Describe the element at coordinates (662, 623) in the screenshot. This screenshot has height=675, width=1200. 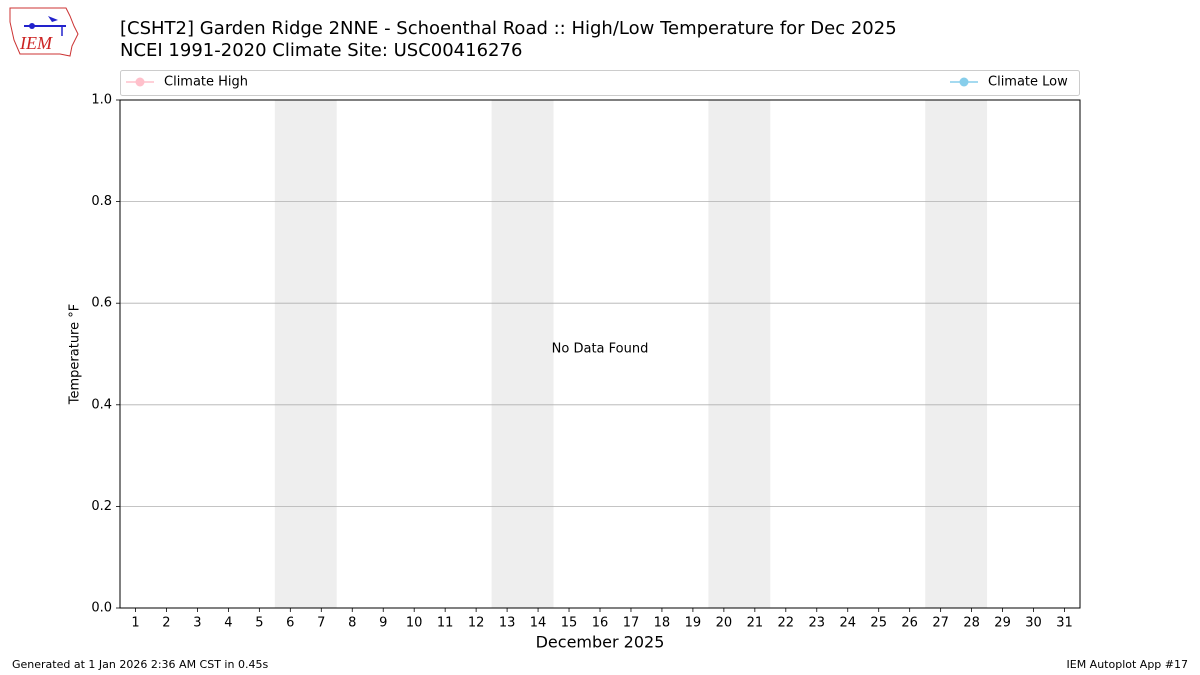
I see `x-tick-label: 18` at that location.